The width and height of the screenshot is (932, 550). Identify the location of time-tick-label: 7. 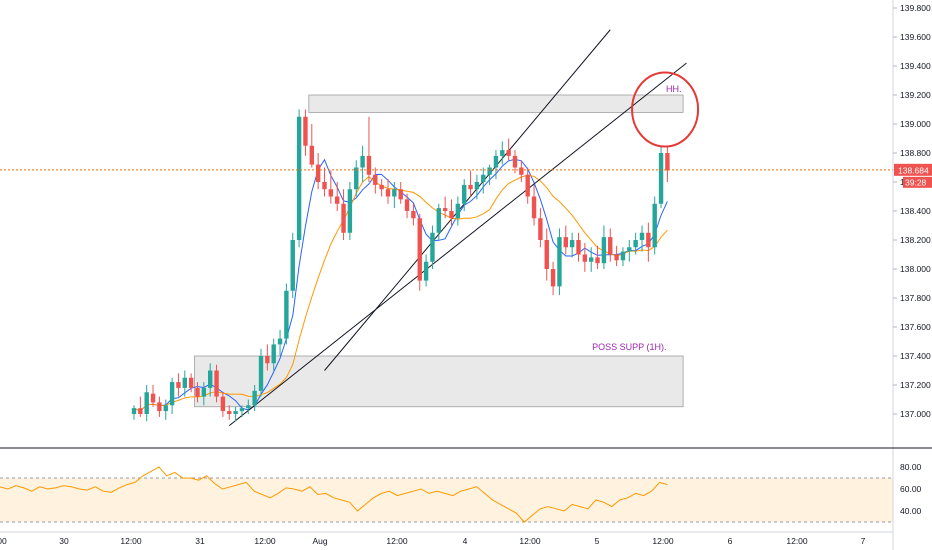
(863, 541).